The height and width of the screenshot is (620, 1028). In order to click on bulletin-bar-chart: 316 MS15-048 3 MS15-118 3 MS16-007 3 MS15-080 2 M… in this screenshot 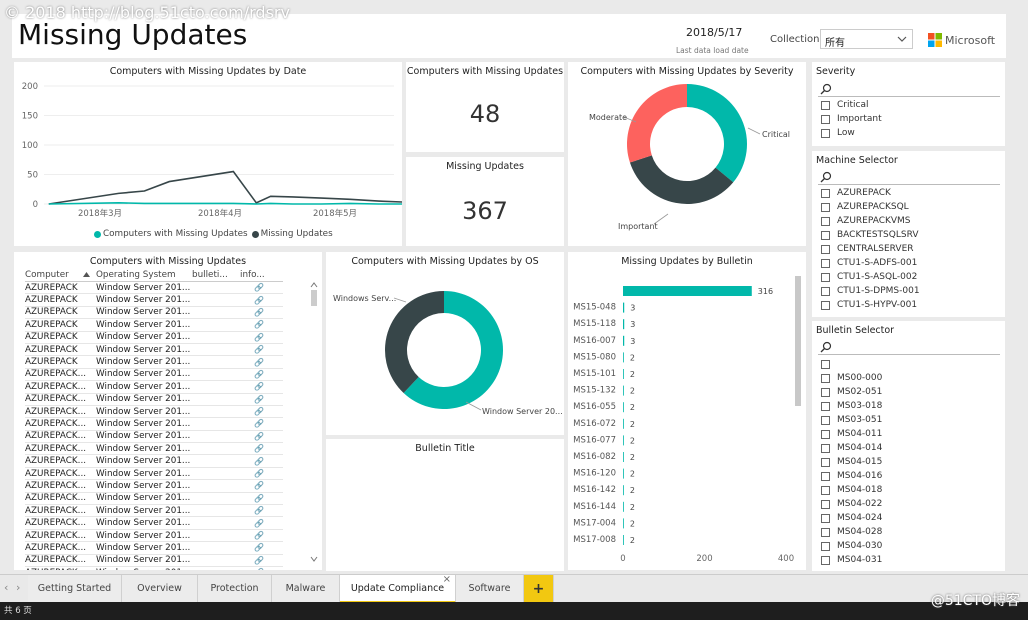, I will do `click(687, 411)`.